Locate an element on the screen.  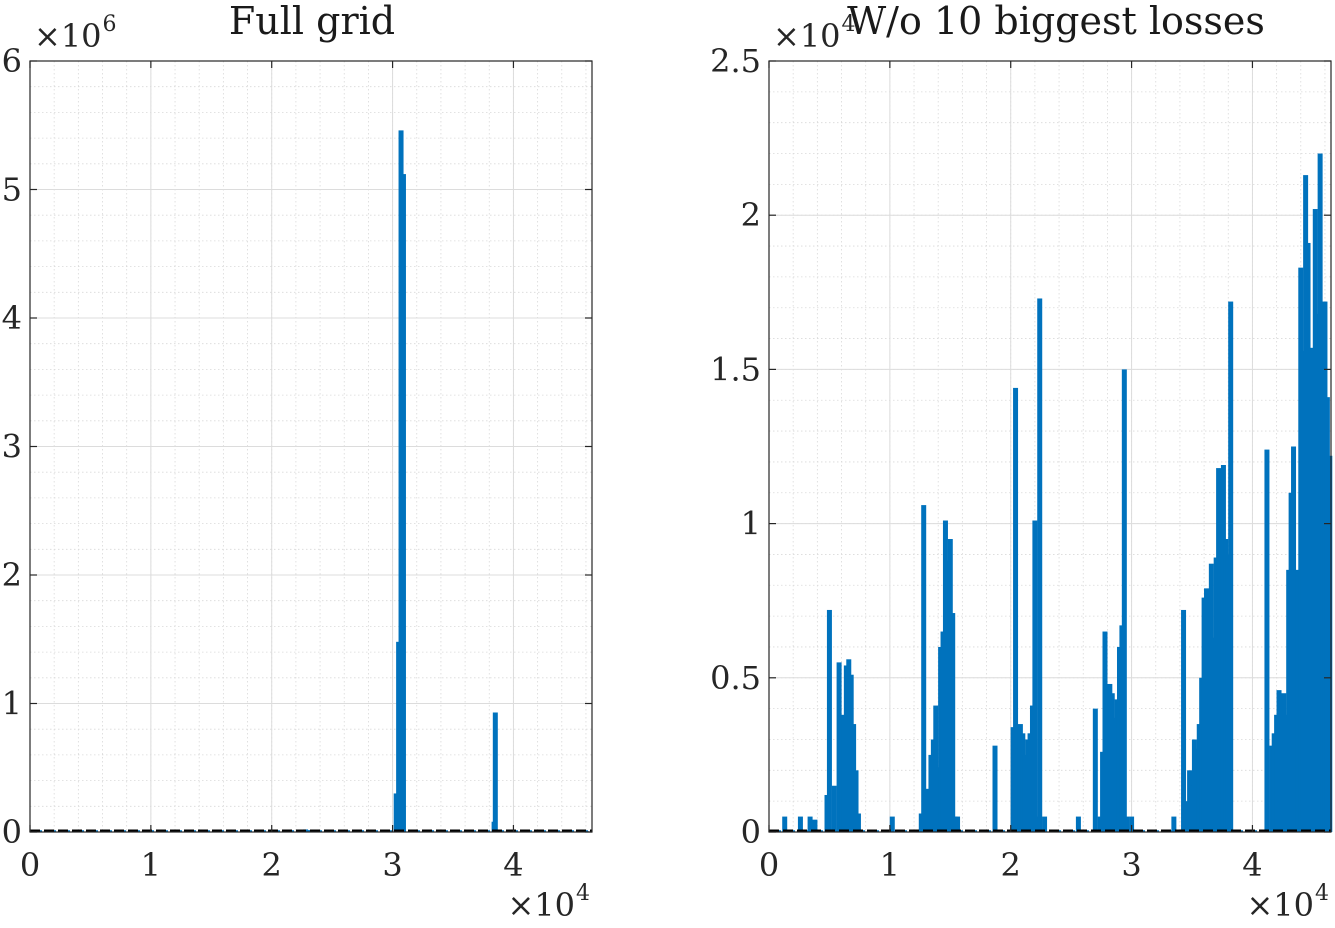
y-tick-label: 1.5 is located at coordinates (735, 369).